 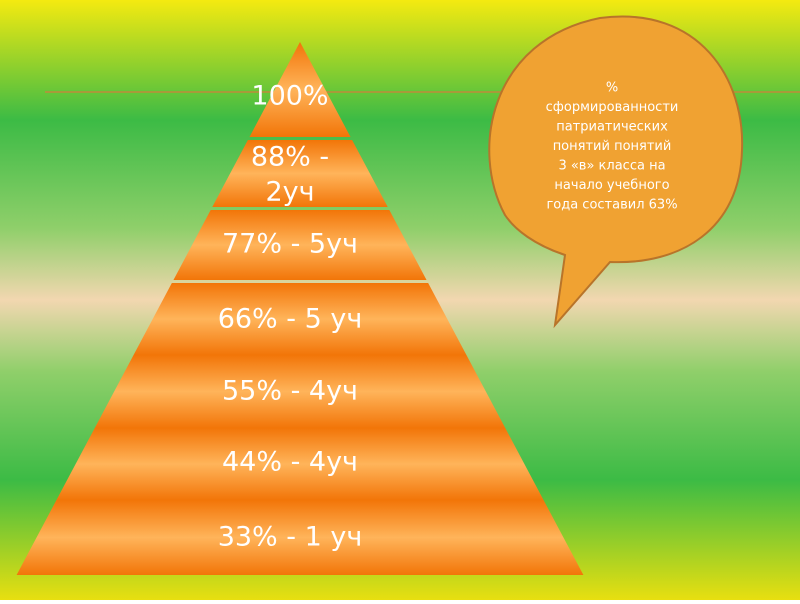 What do you see at coordinates (611, 205) in the screenshot?
I see `bubble-line: года составил 63%` at bounding box center [611, 205].